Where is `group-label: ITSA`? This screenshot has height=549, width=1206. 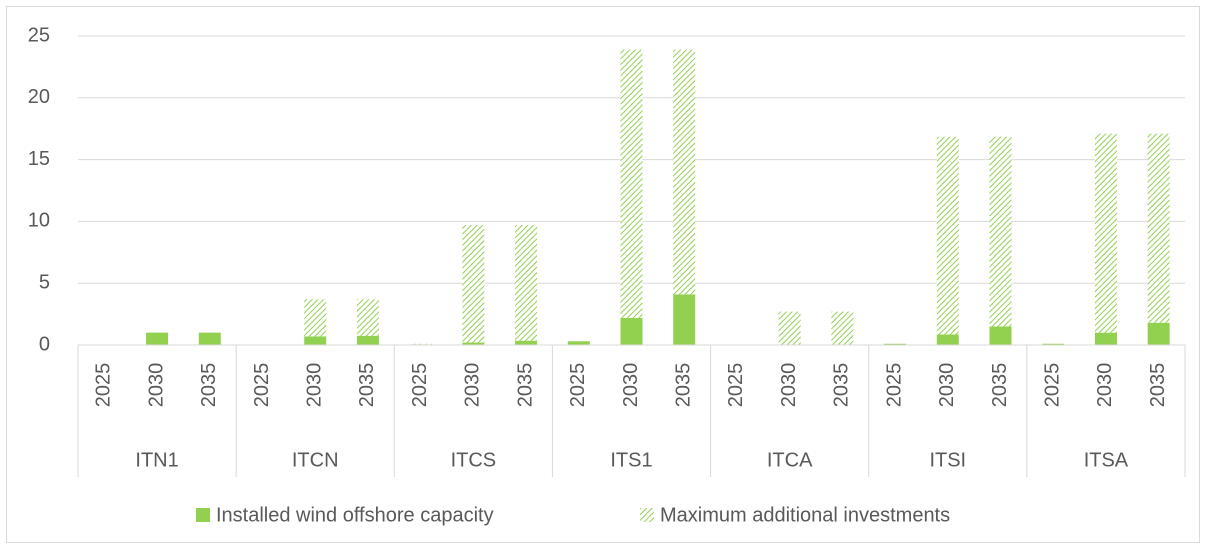
group-label: ITSA is located at coordinates (1106, 460).